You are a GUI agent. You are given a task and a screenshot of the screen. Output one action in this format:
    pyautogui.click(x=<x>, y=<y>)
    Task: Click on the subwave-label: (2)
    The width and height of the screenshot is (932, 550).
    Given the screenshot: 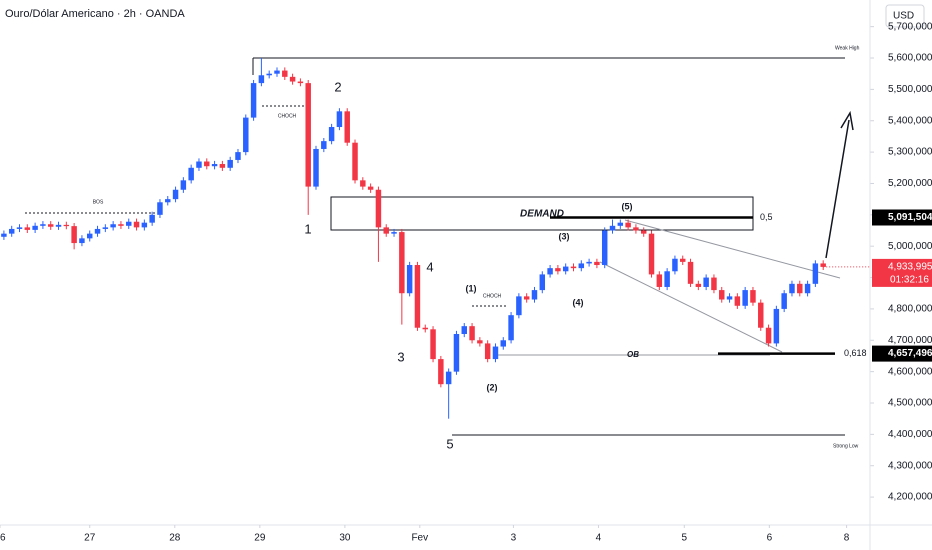 What is the action you would take?
    pyautogui.click(x=492, y=387)
    